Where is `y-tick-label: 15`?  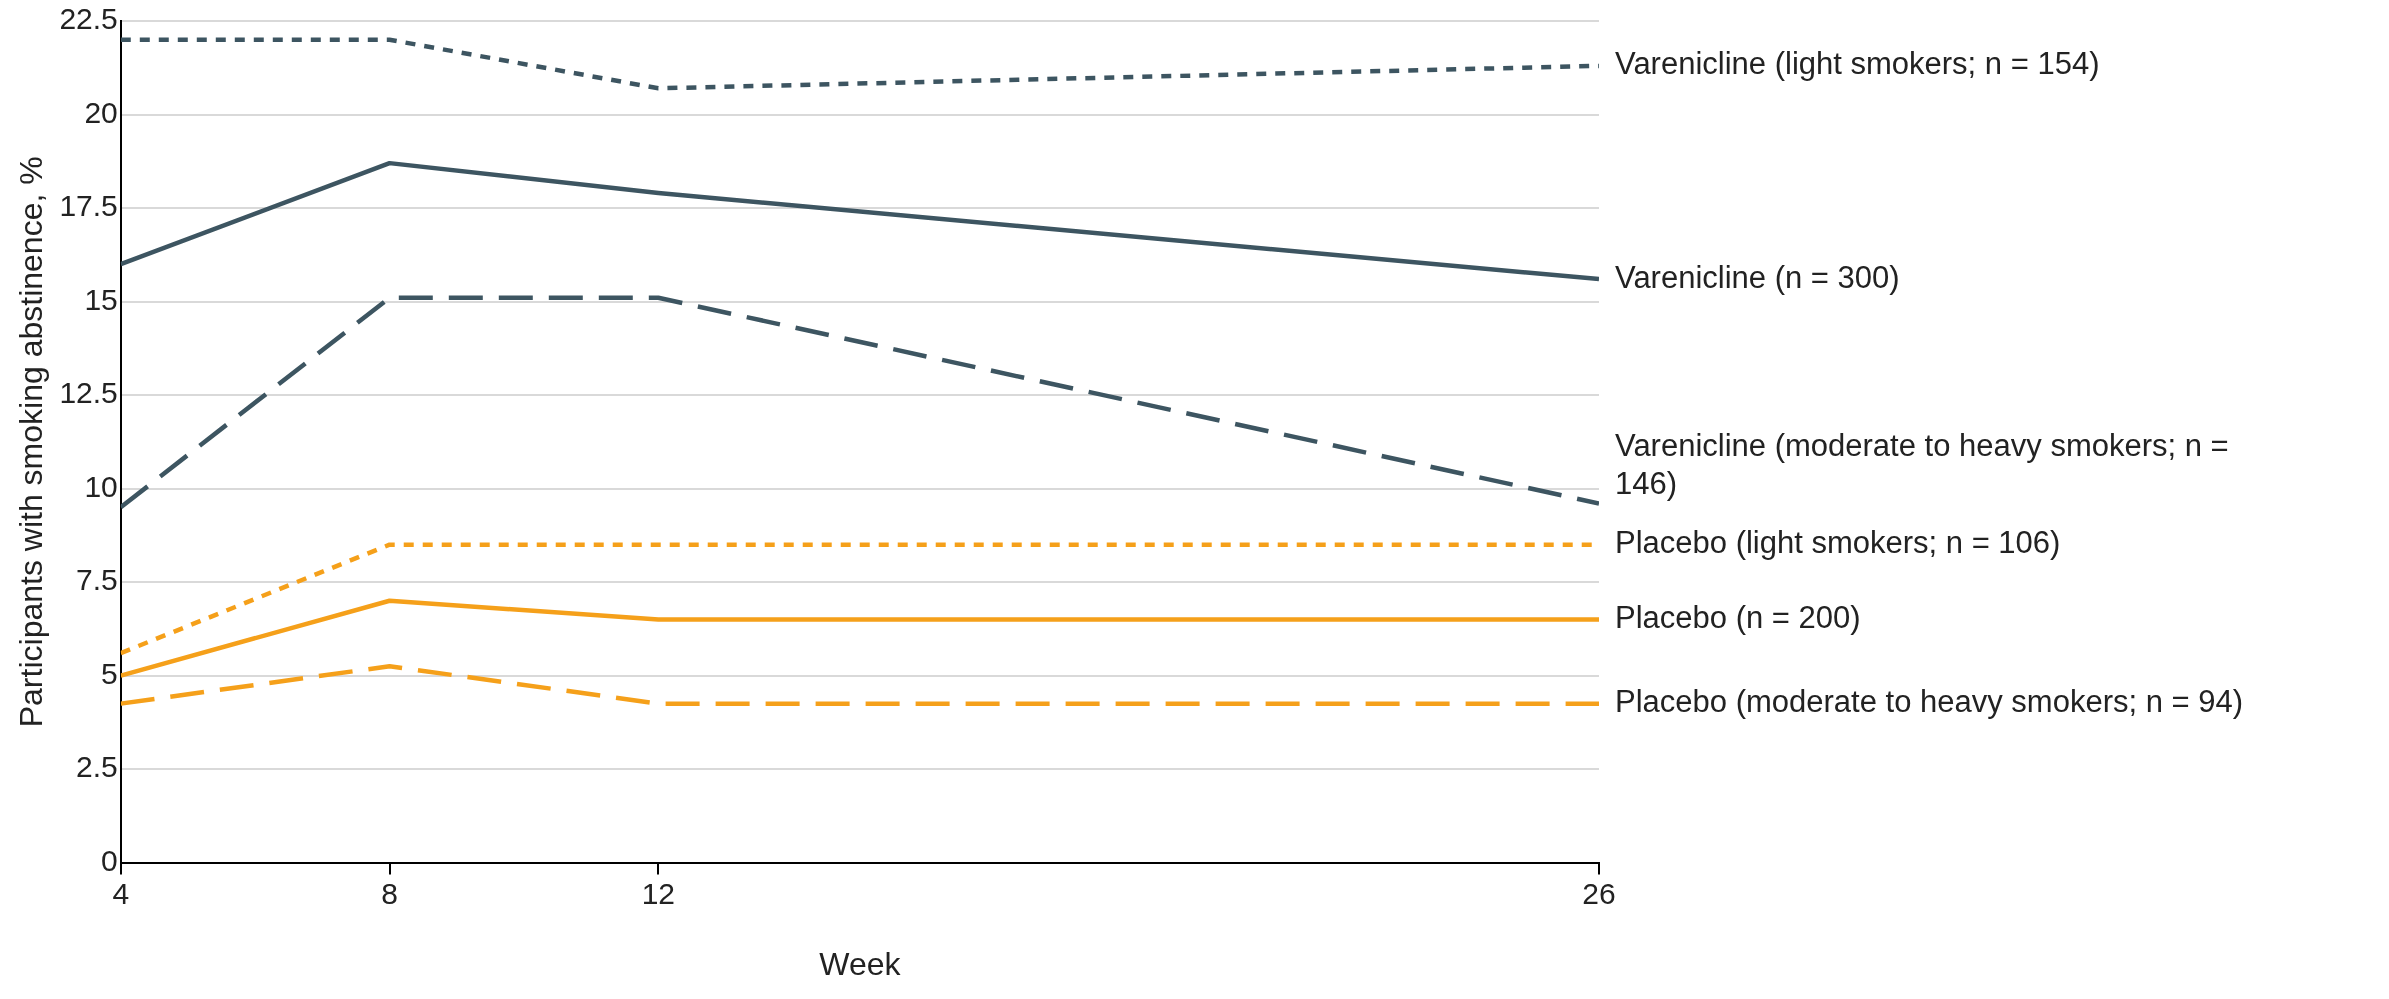 y-tick-label: 15 is located at coordinates (101, 299).